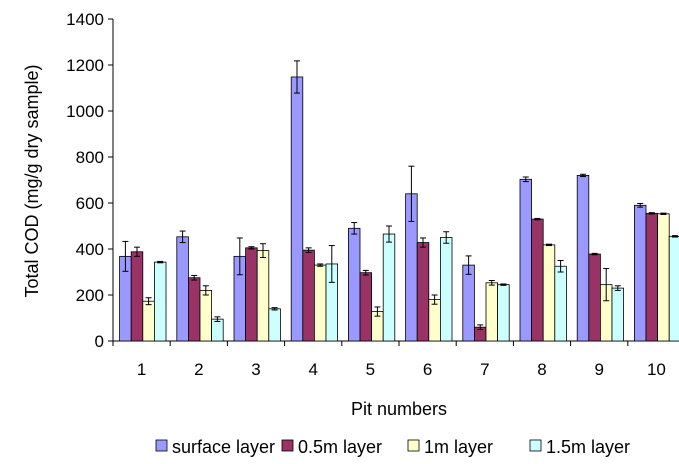 The image size is (679, 464). I want to click on legend-label-1: surface layer, so click(223, 447).